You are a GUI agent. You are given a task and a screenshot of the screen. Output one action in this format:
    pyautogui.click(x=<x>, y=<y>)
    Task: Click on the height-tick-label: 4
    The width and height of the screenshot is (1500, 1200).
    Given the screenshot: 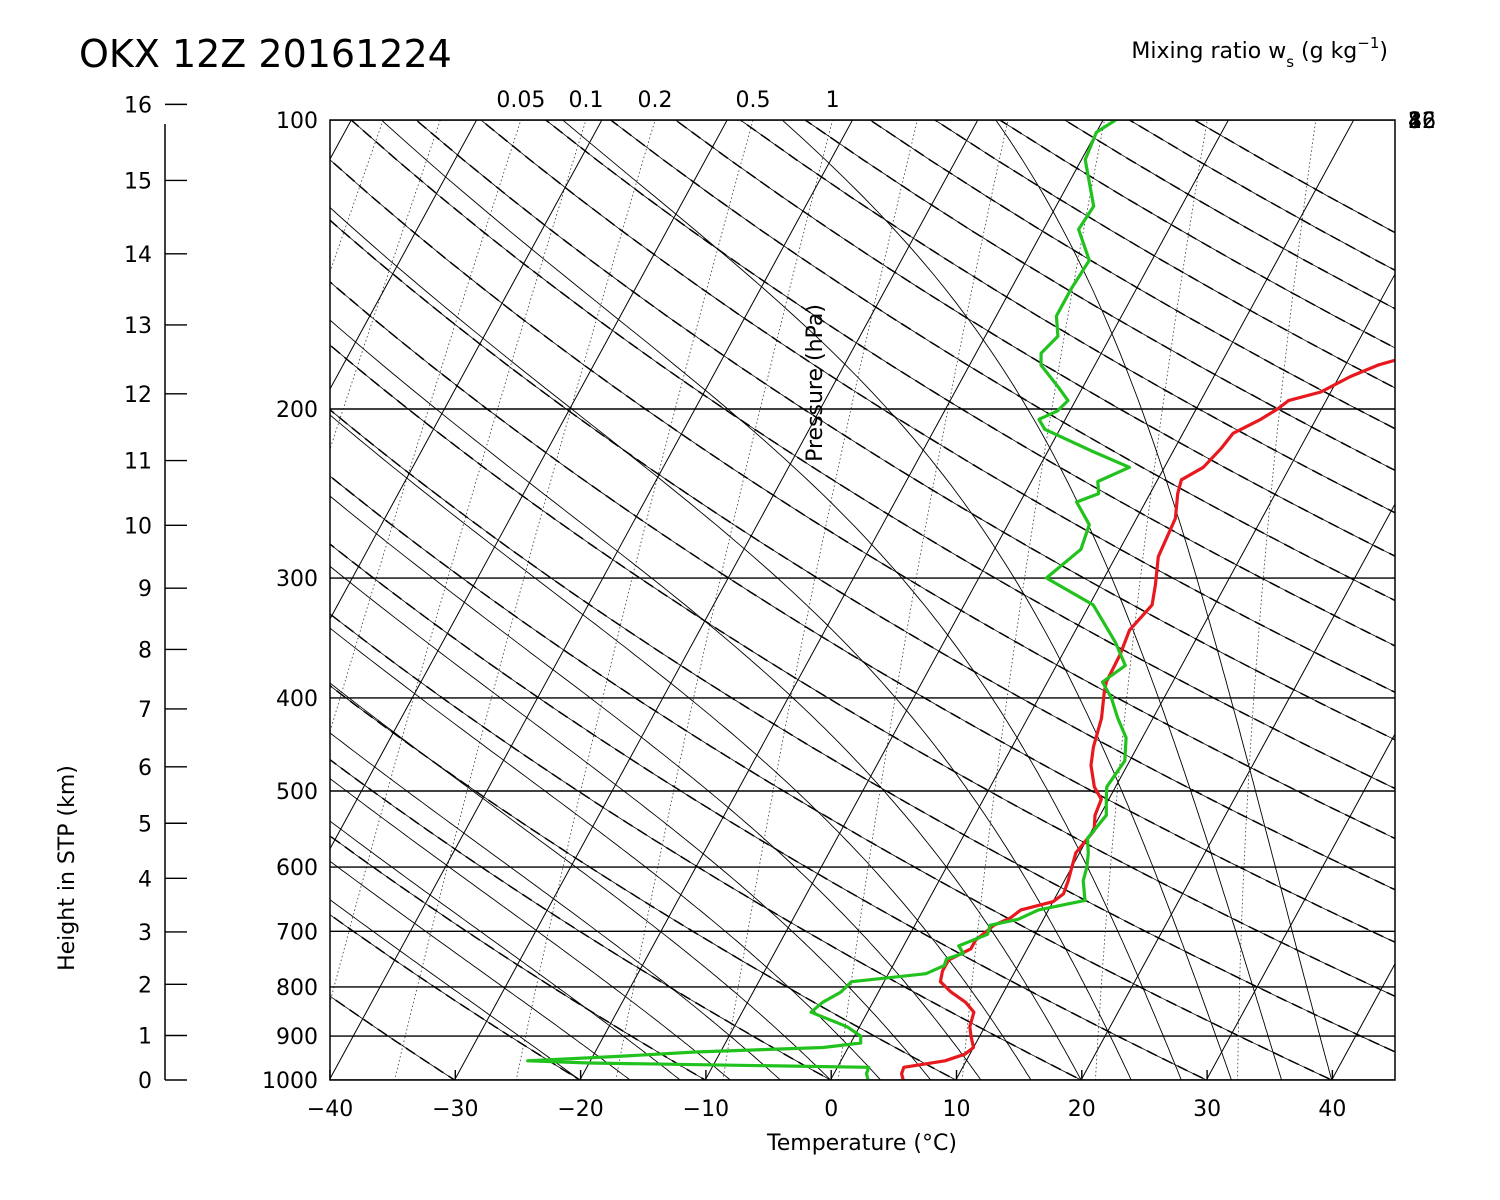 What is the action you would take?
    pyautogui.click(x=145, y=879)
    